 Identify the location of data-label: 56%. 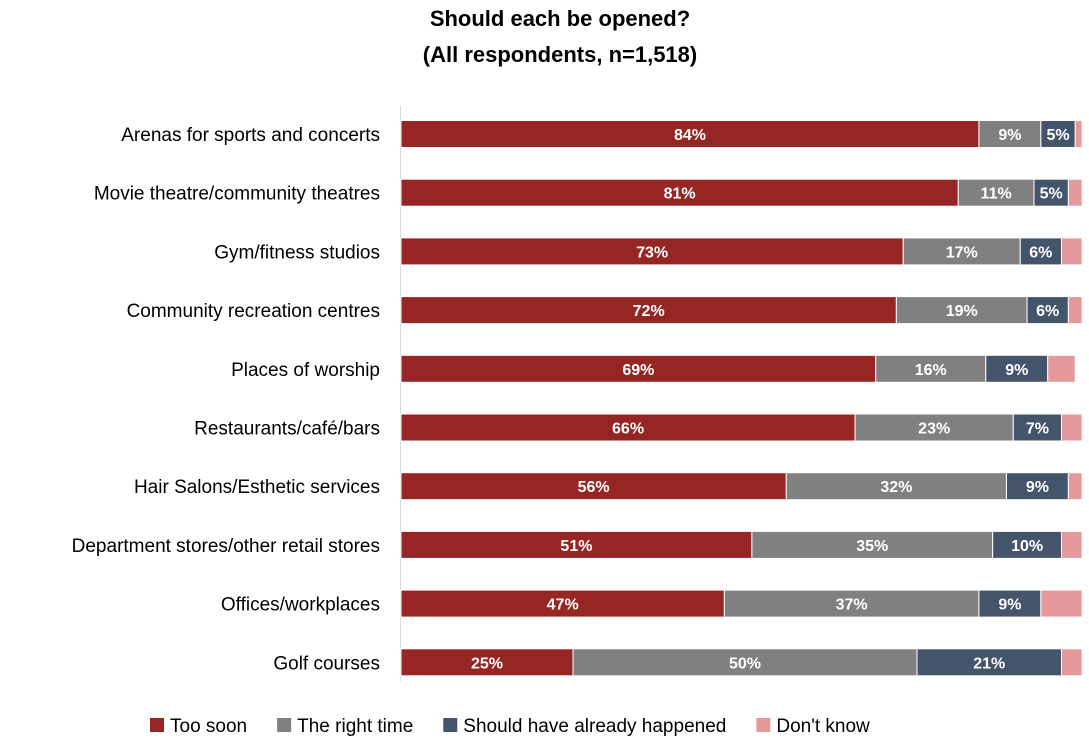
(594, 487).